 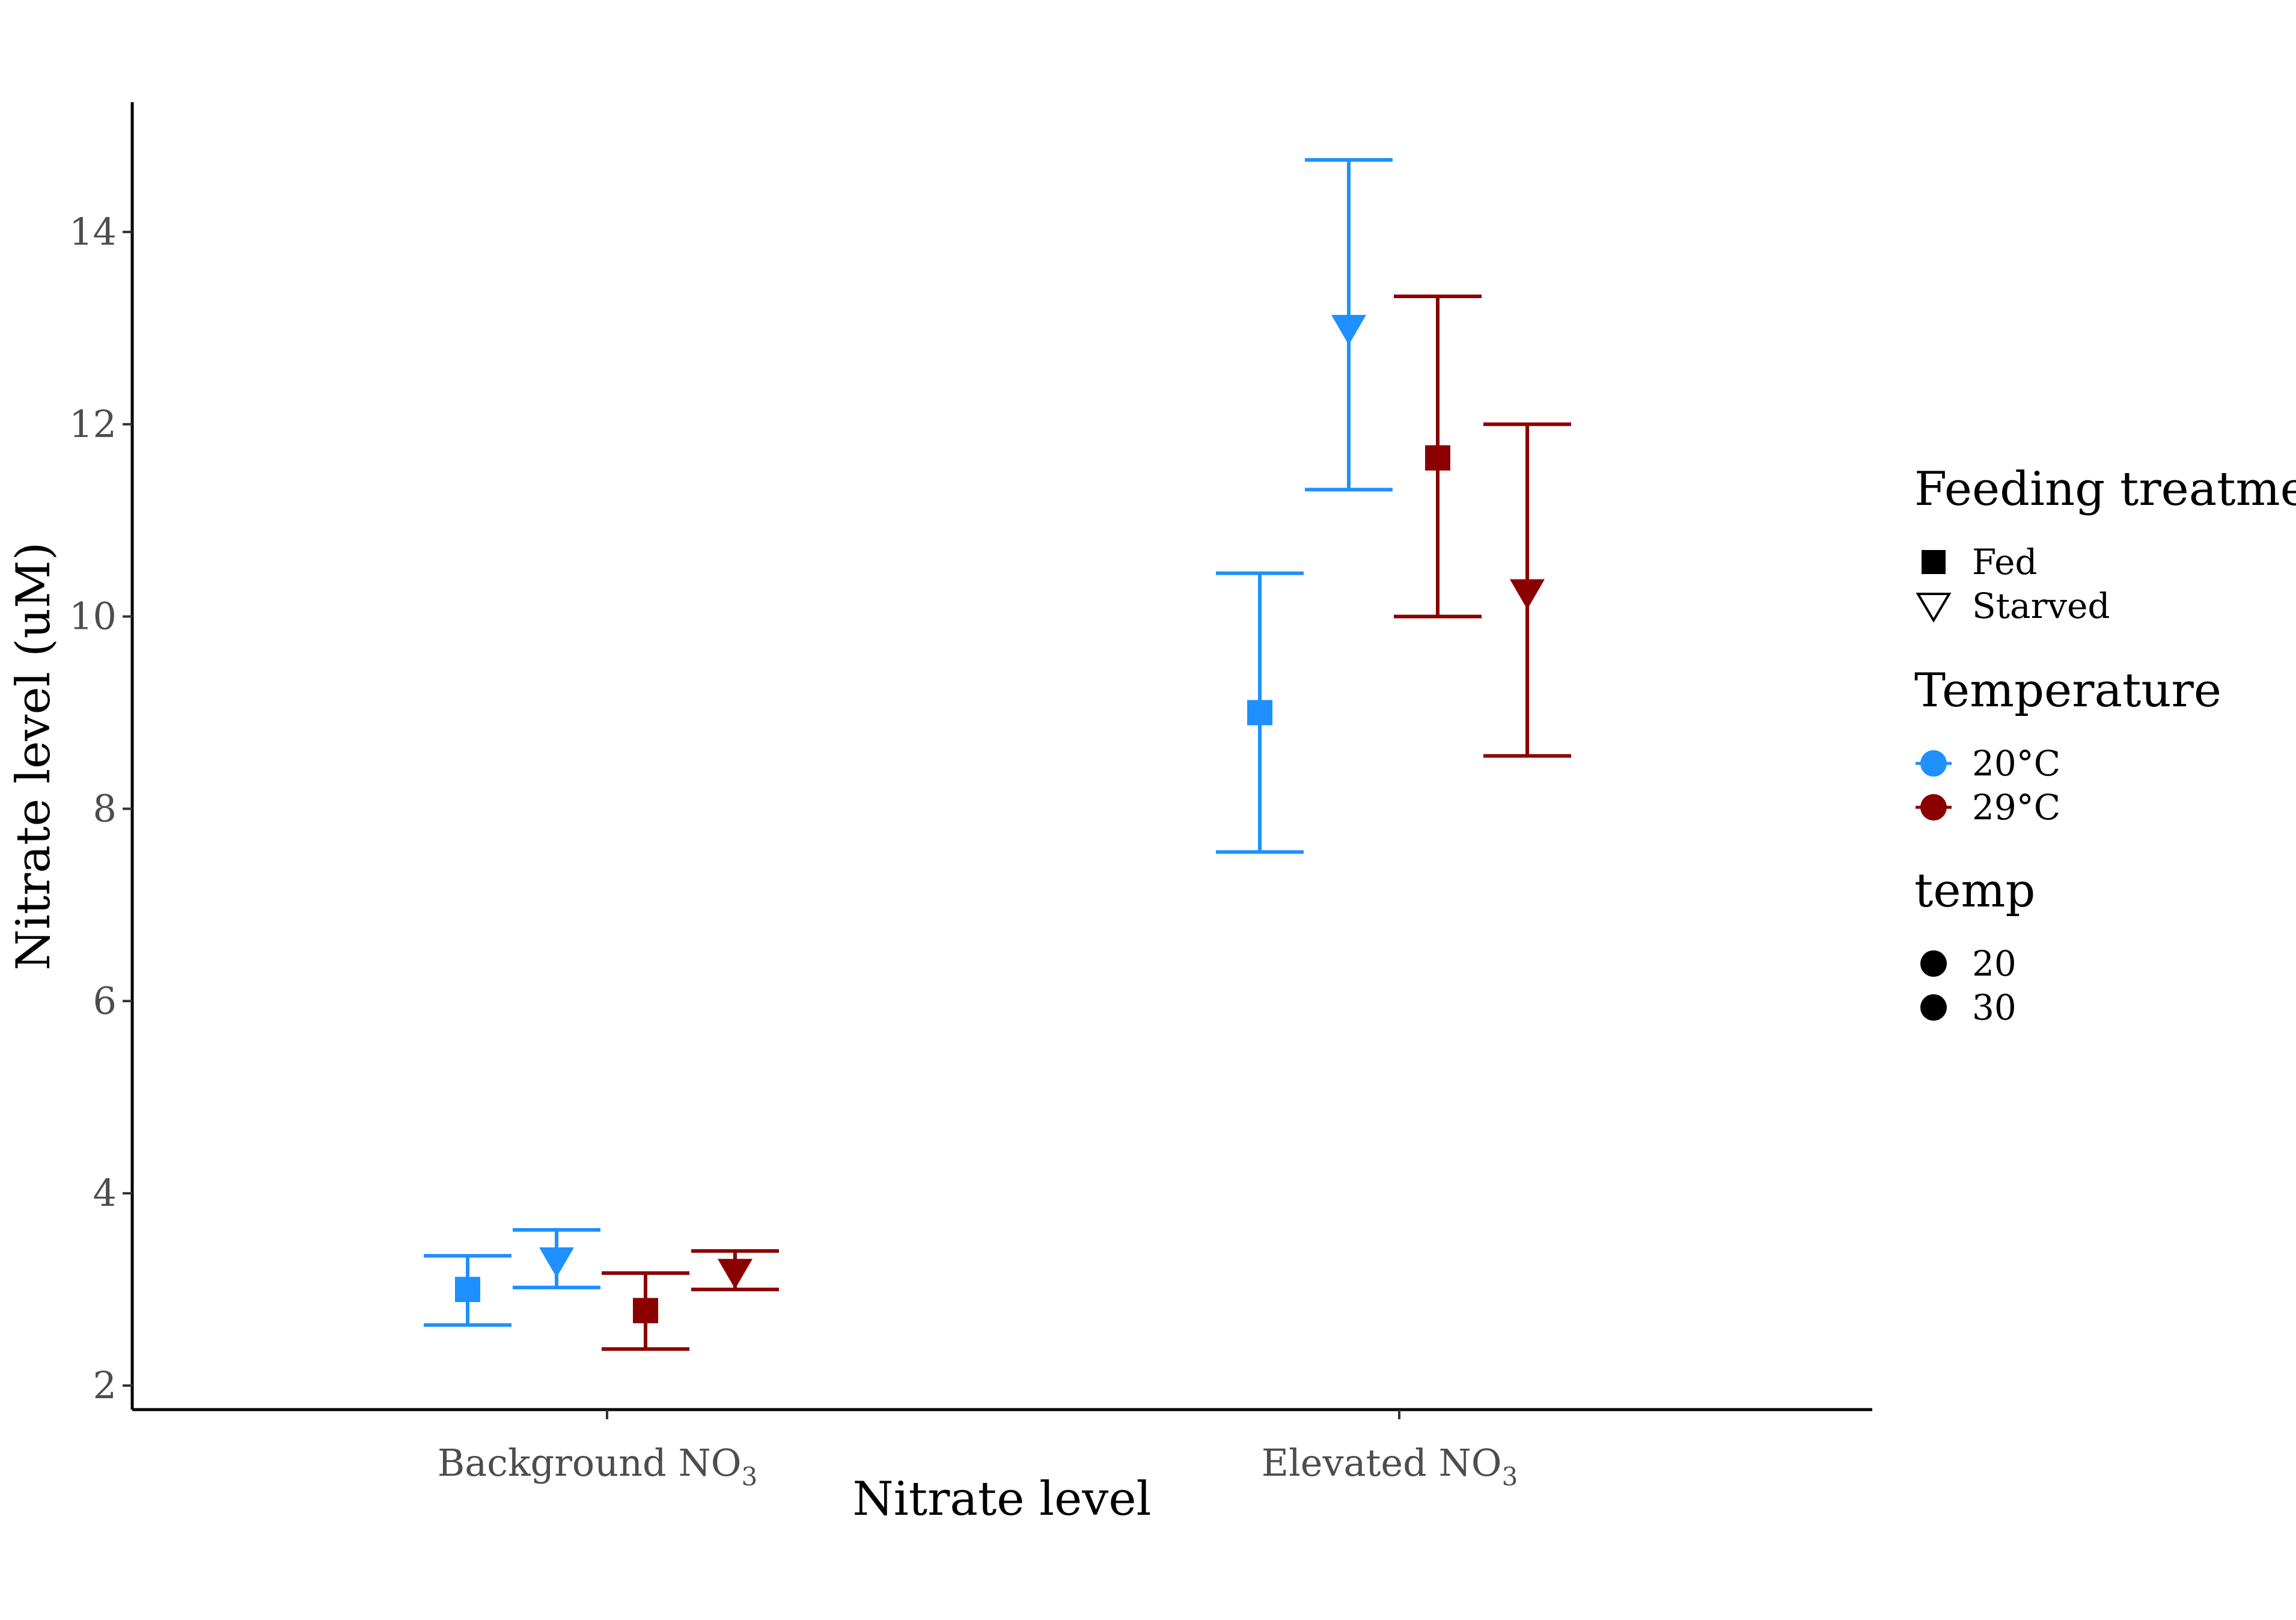 What do you see at coordinates (2067, 691) in the screenshot?
I see `legend-title: Temperature` at bounding box center [2067, 691].